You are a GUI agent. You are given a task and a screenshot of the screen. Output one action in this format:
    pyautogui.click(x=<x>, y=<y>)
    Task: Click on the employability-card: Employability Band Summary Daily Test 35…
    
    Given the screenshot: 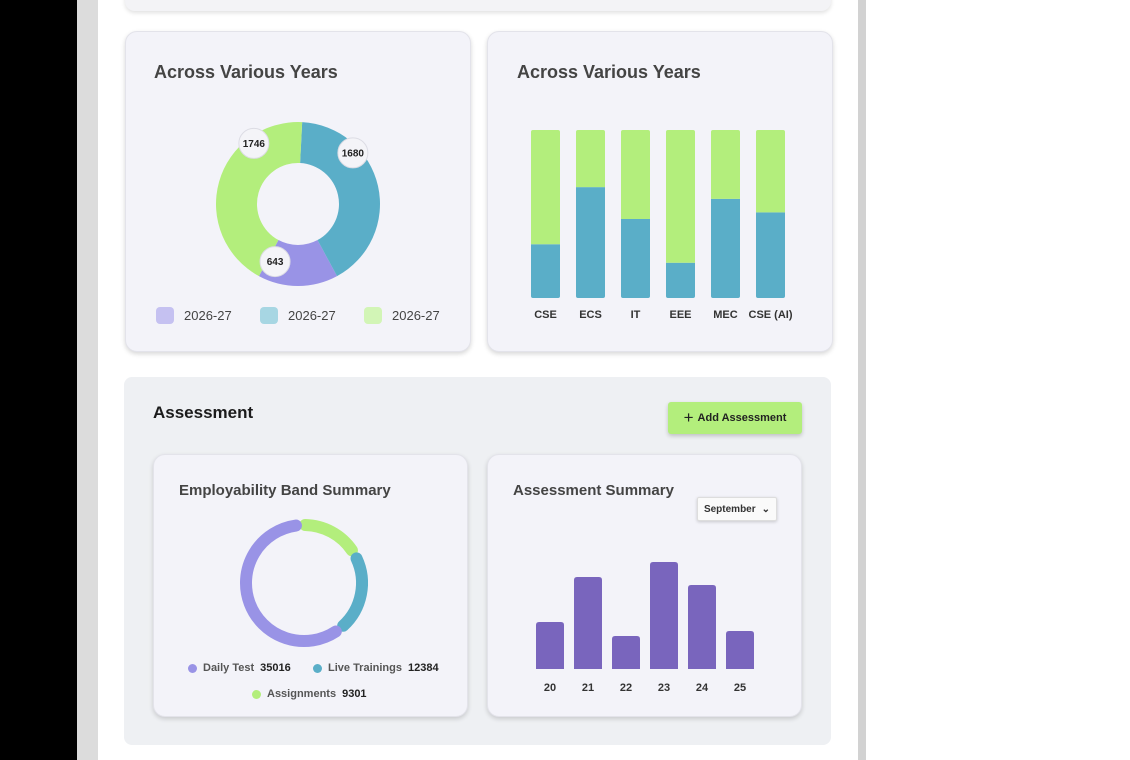 What is the action you would take?
    pyautogui.click(x=310, y=585)
    